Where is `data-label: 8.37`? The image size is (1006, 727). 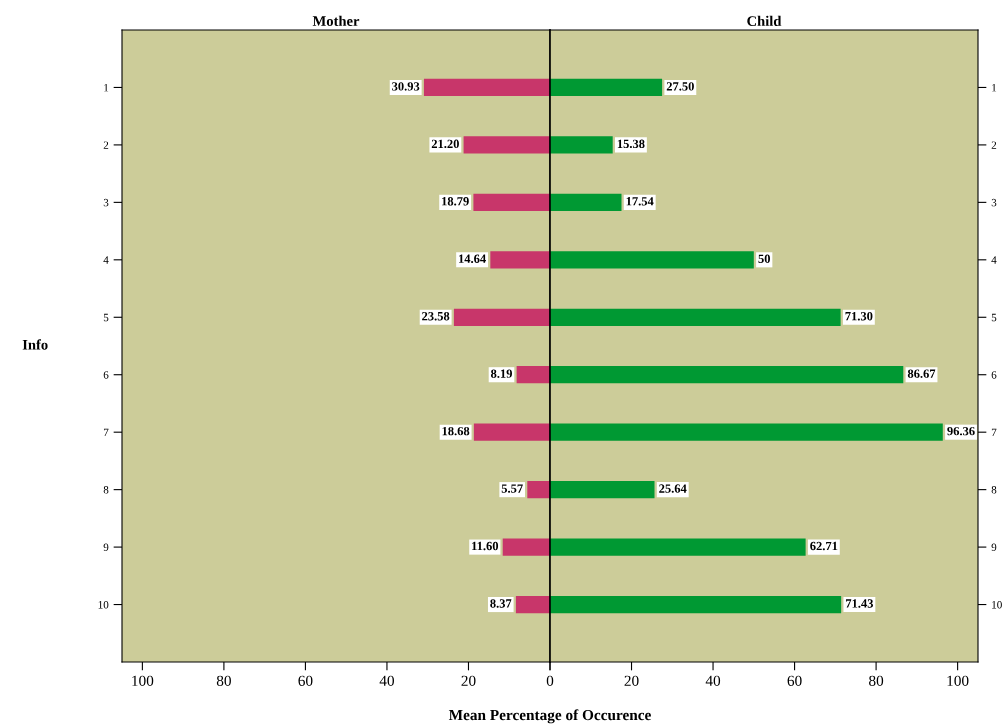
data-label: 8.37 is located at coordinates (501, 603).